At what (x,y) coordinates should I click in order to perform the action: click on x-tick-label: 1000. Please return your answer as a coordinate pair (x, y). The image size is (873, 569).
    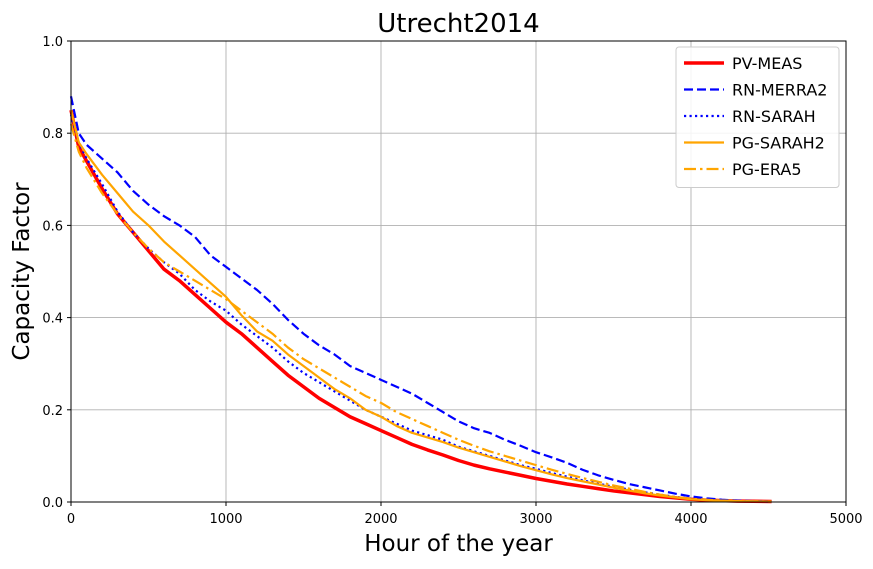
    Looking at the image, I should click on (225, 519).